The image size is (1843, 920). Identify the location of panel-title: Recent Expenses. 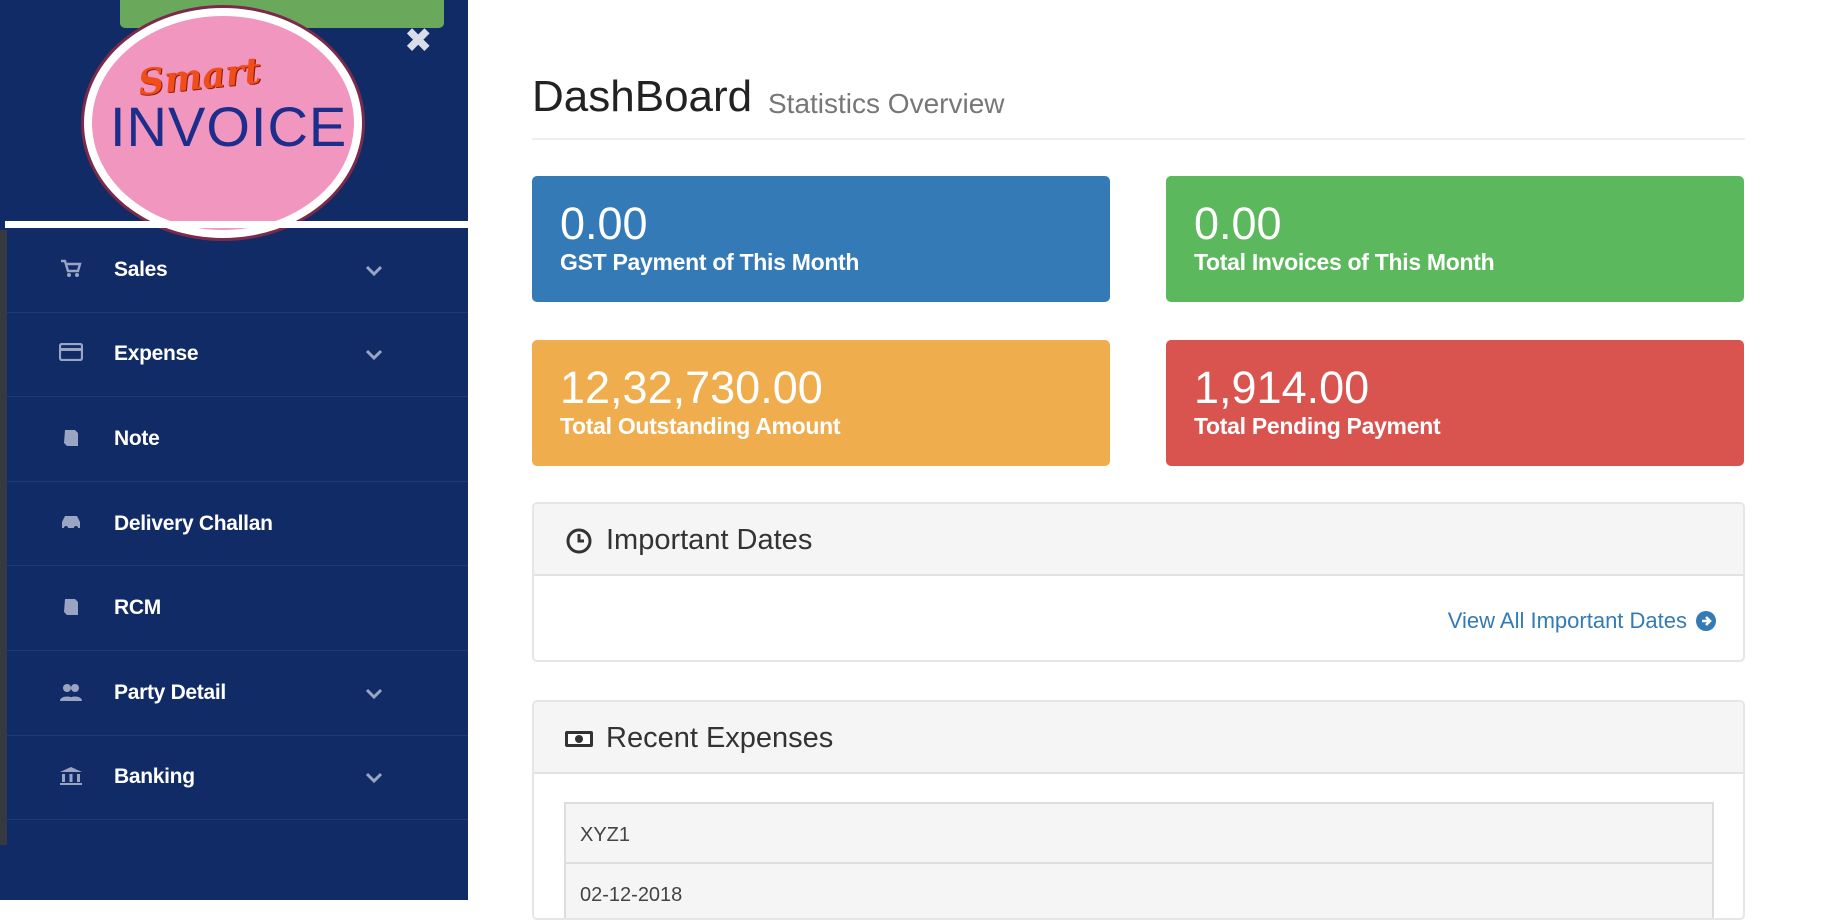
(720, 738).